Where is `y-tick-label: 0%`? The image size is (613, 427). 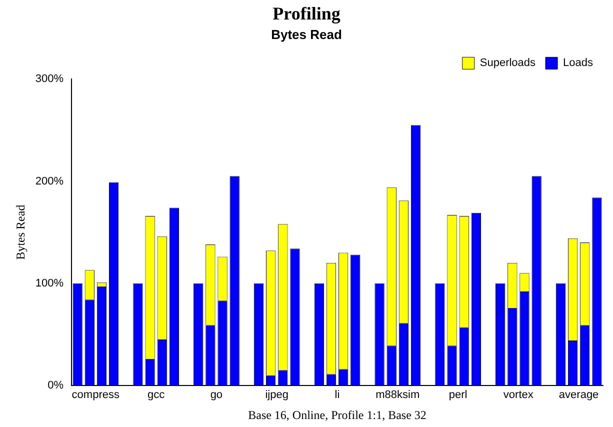 y-tick-label: 0% is located at coordinates (56, 385).